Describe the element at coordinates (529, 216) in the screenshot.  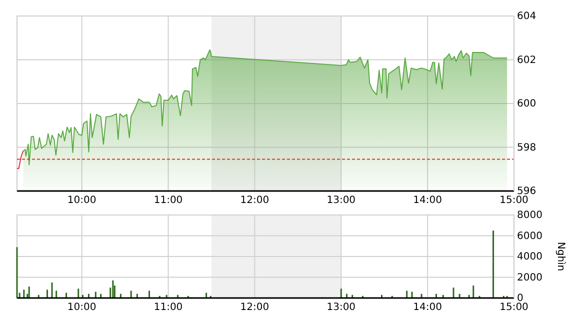
I see `y-tick-label: 8000` at that location.